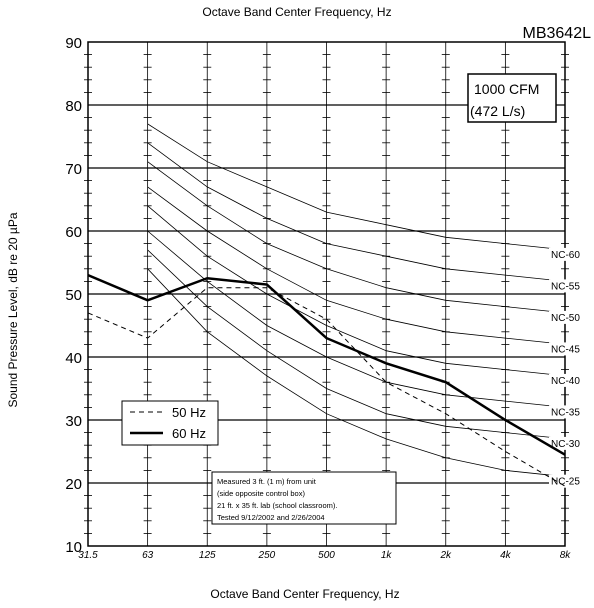 The image size is (594, 608). Describe the element at coordinates (88, 555) in the screenshot. I see `x-tick-label: 31.5` at that location.